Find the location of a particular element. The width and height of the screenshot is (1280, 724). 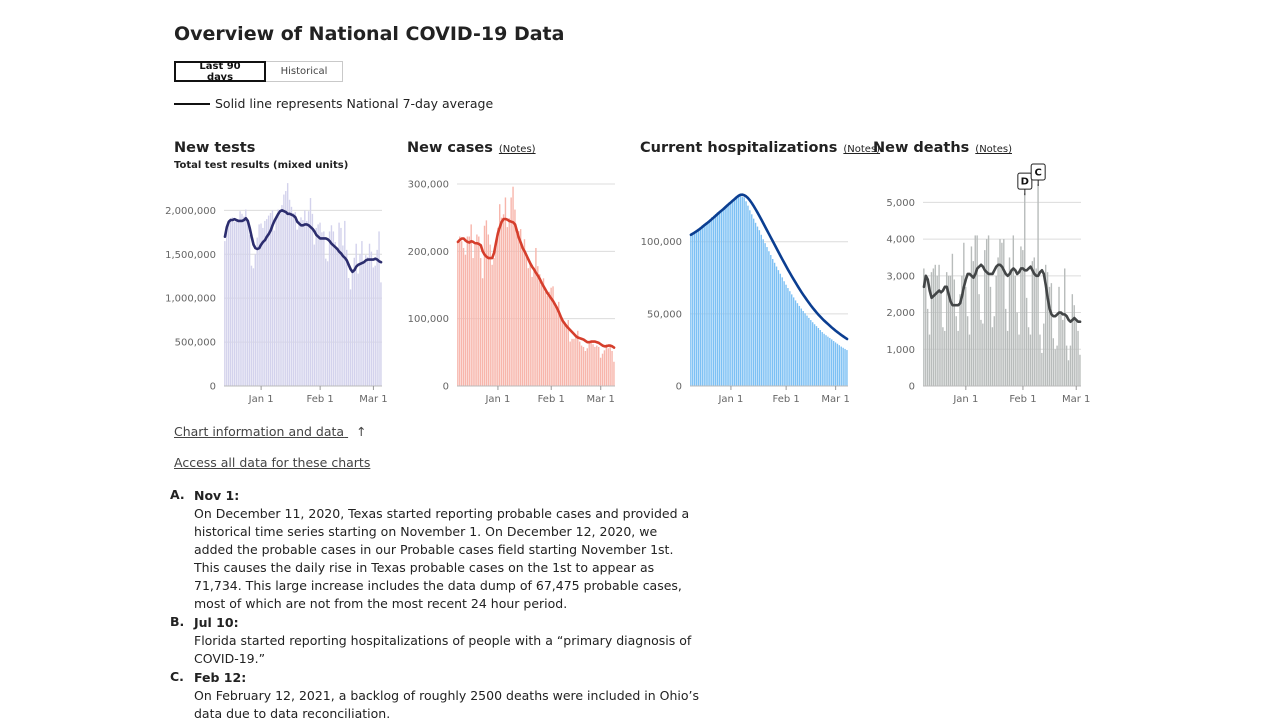

y-tick-label: 200,000 is located at coordinates (428, 252).